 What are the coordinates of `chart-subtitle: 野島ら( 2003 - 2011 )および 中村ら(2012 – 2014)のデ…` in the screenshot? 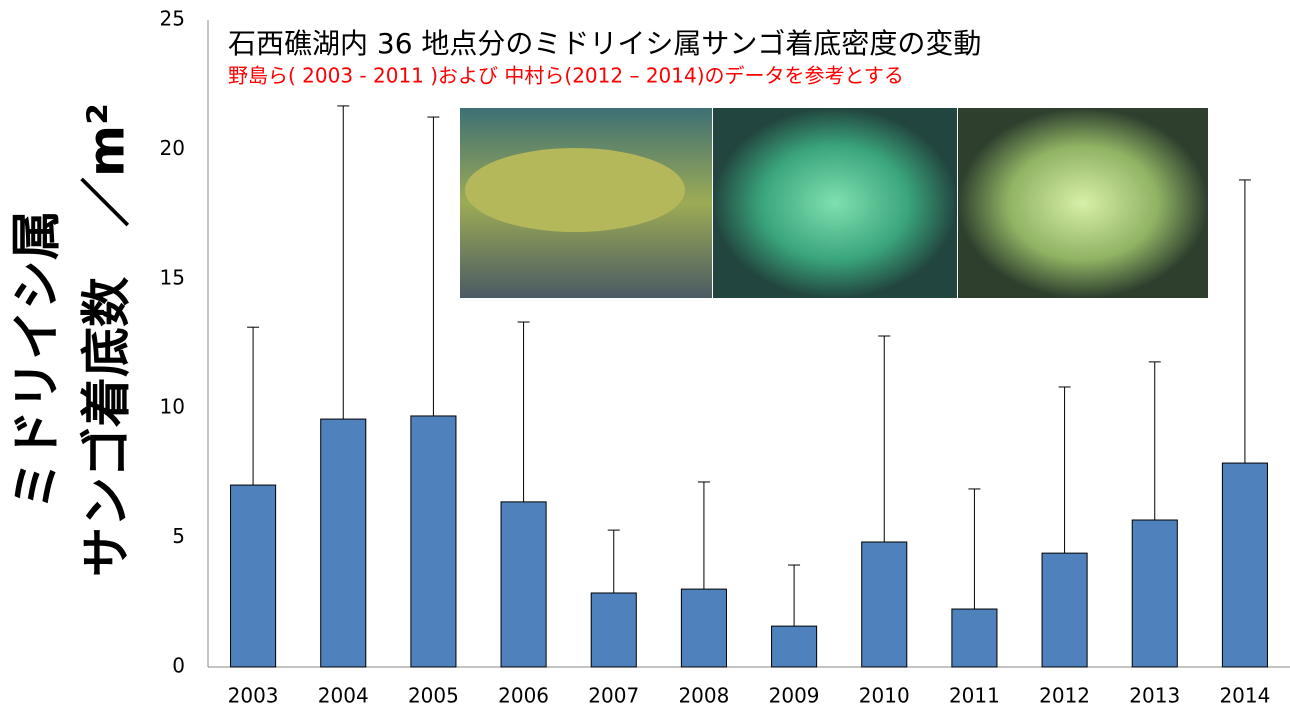 It's located at (566, 76).